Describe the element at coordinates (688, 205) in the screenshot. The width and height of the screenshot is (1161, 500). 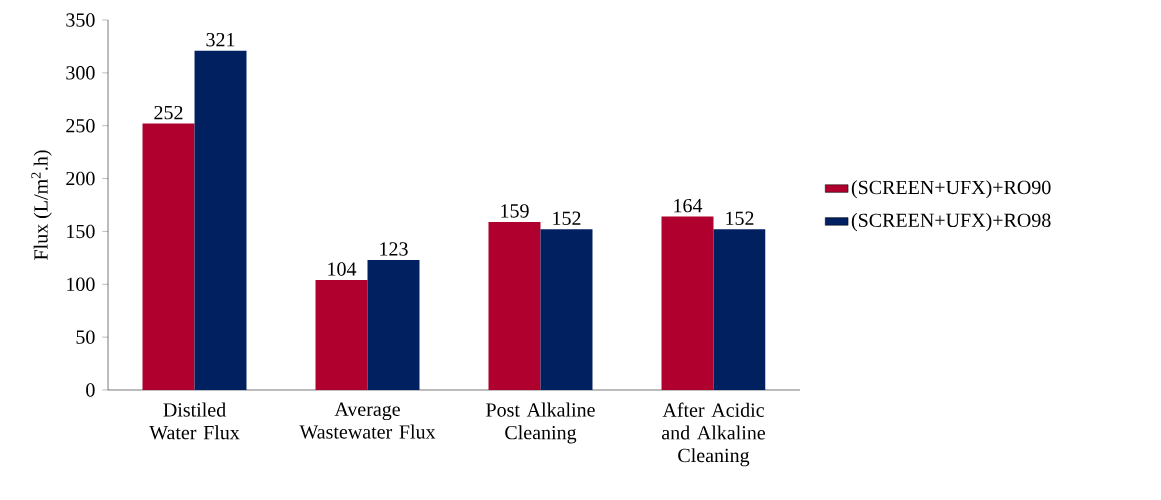
I see `data-label: 164` at that location.